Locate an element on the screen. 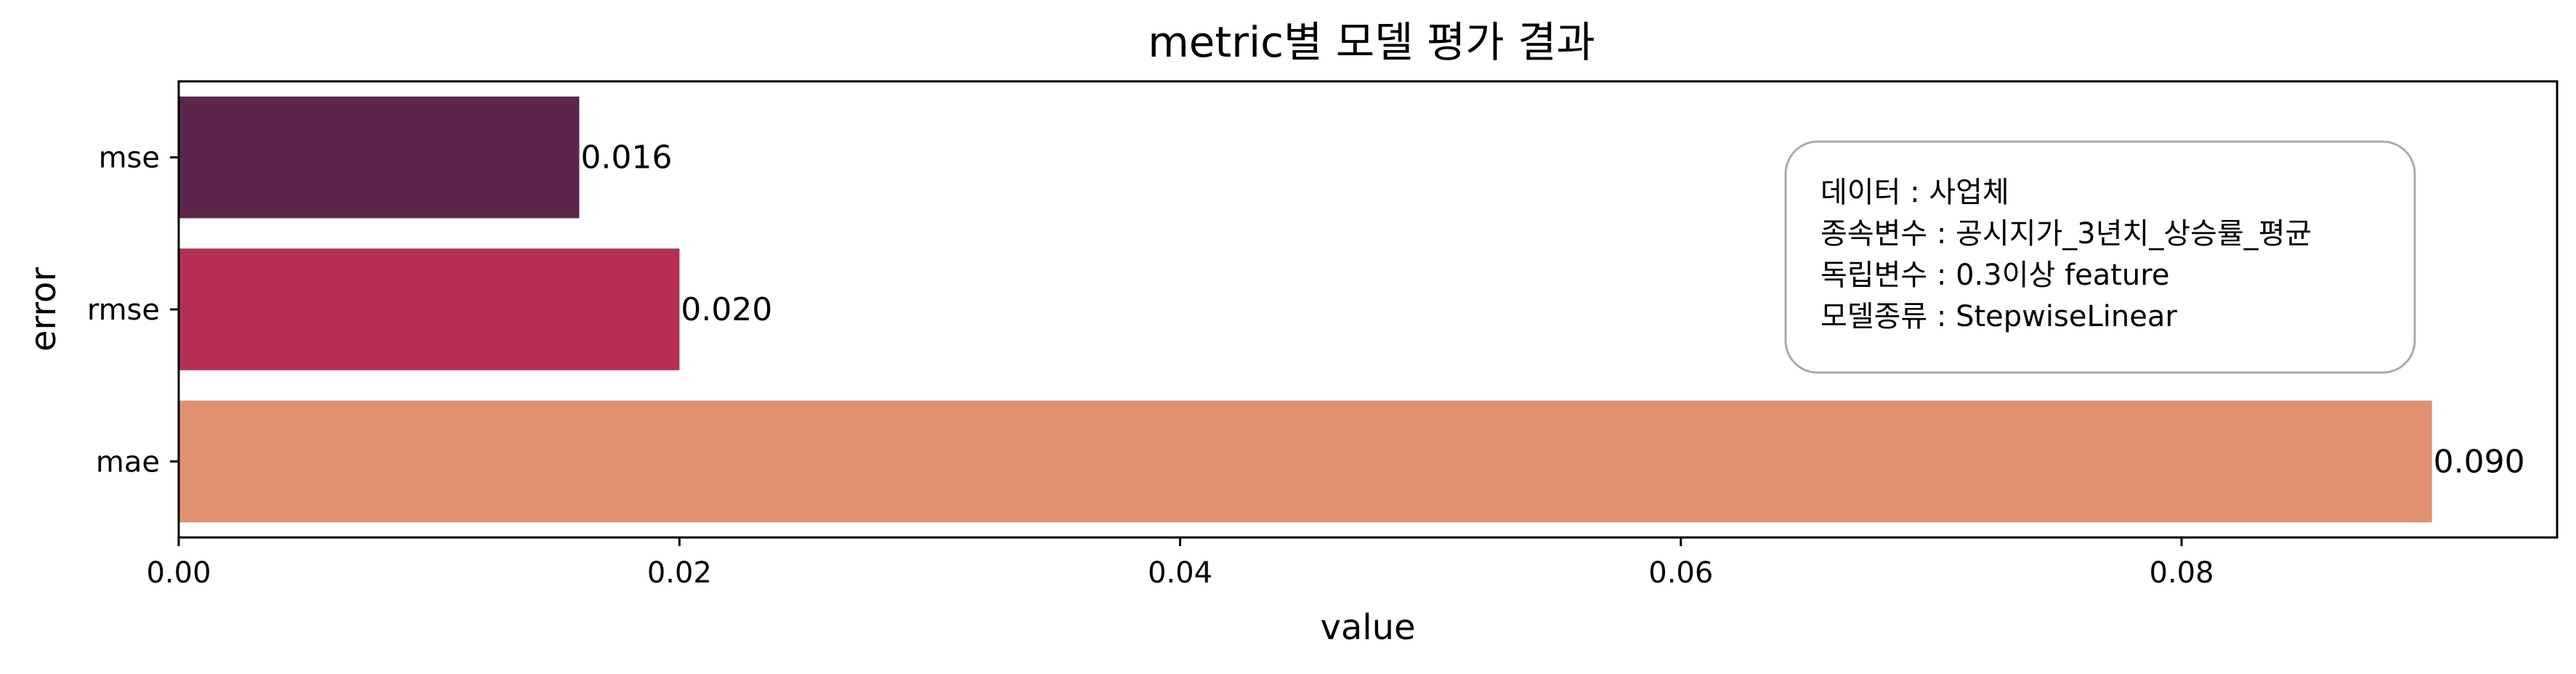  annotation-line-target: 종속변수 : 공시지가_3년치_상승률_평균 is located at coordinates (2066, 234).